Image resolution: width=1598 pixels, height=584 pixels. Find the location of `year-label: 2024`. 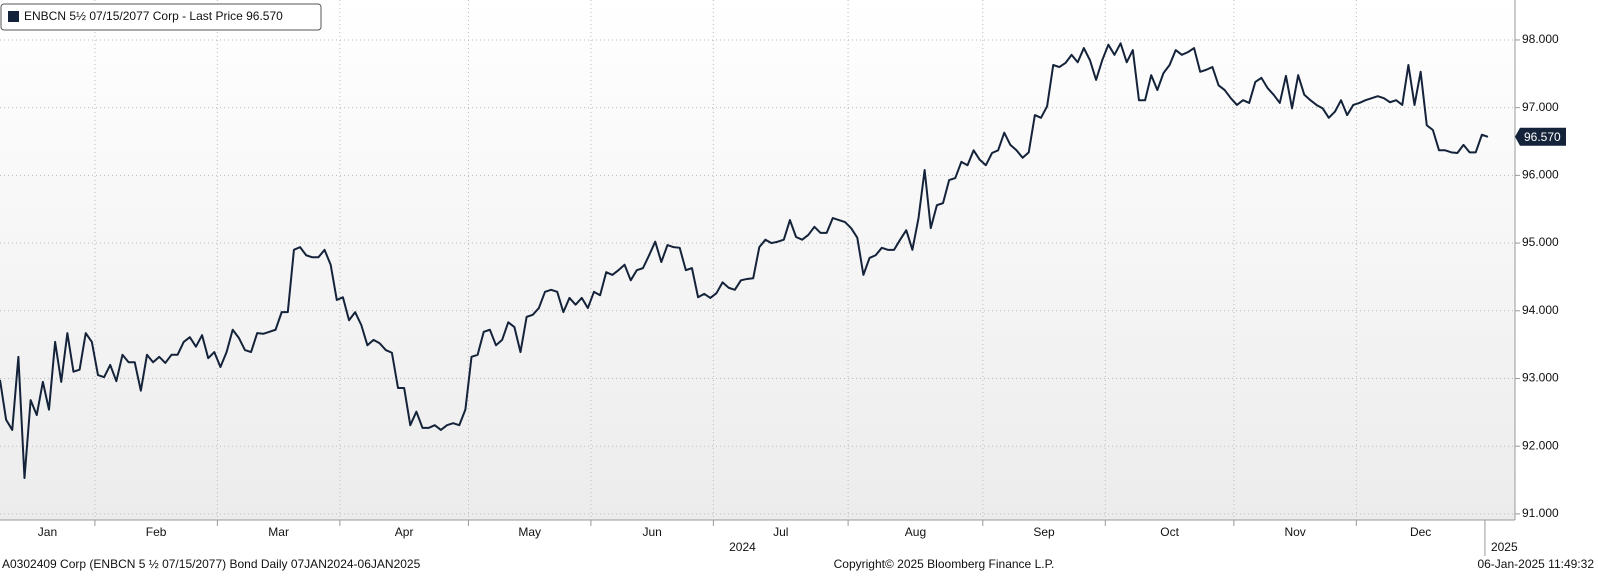

year-label: 2024 is located at coordinates (742, 547).